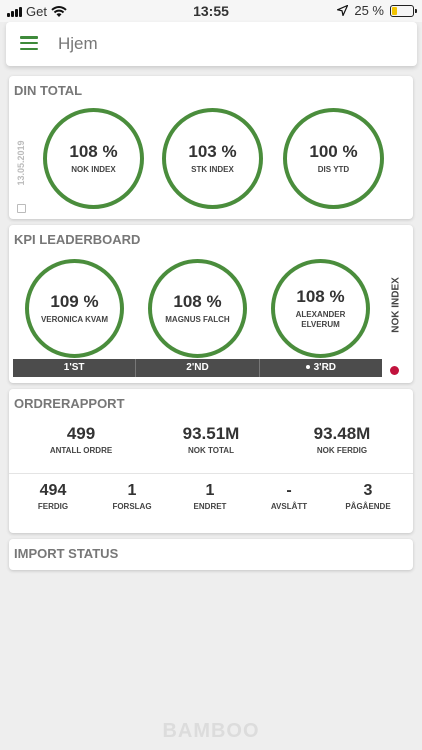  What do you see at coordinates (81, 450) in the screenshot?
I see `stat-label: ANTALL ORDRE` at bounding box center [81, 450].